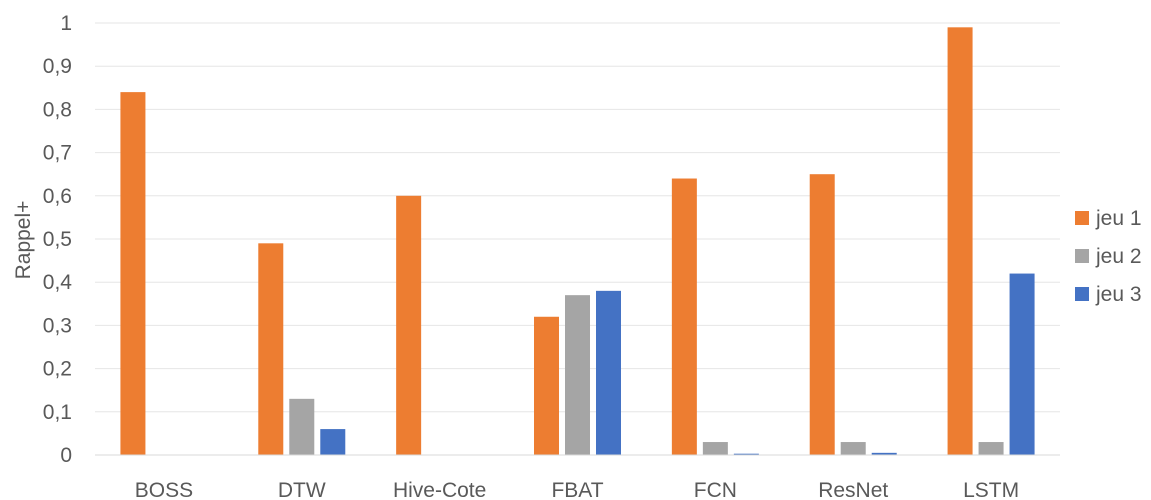  I want to click on x-tick-label: DTW, so click(302, 489).